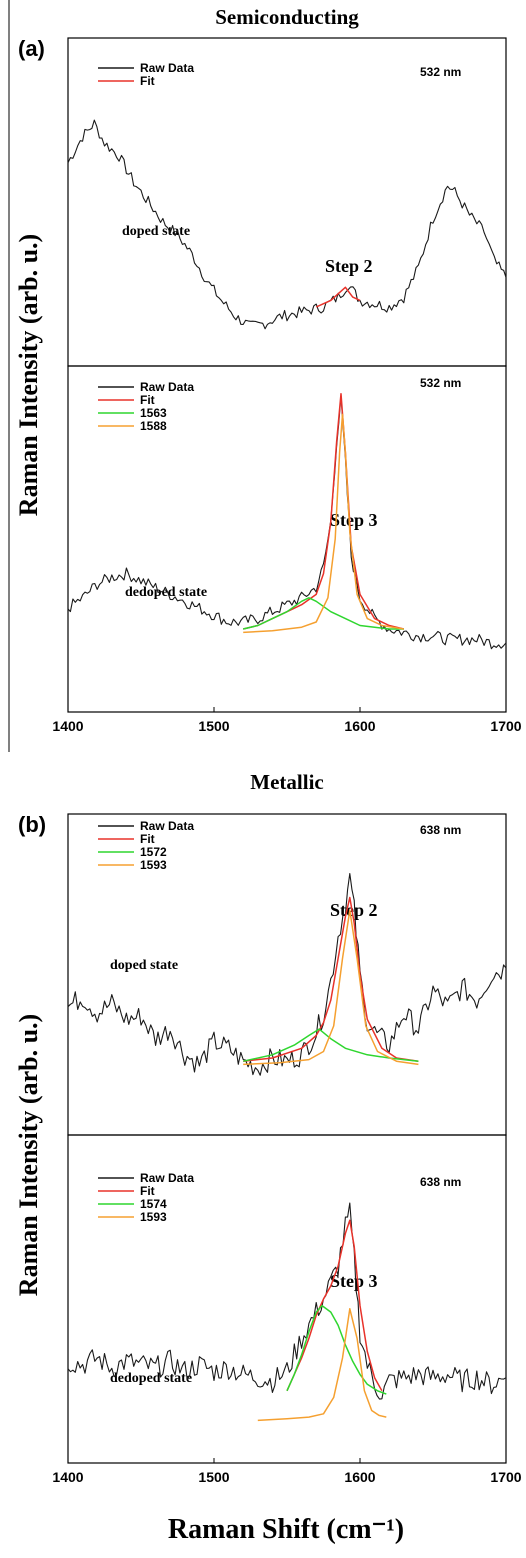 The width and height of the screenshot is (526, 1558). What do you see at coordinates (28, 1155) in the screenshot?
I see `y-axis-label-b: Raman Intensity (arb. u.)` at bounding box center [28, 1155].